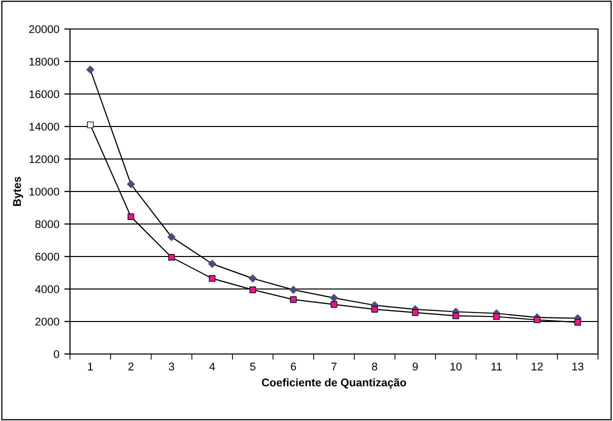  What do you see at coordinates (497, 366) in the screenshot?
I see `x-tick-label: 11` at bounding box center [497, 366].